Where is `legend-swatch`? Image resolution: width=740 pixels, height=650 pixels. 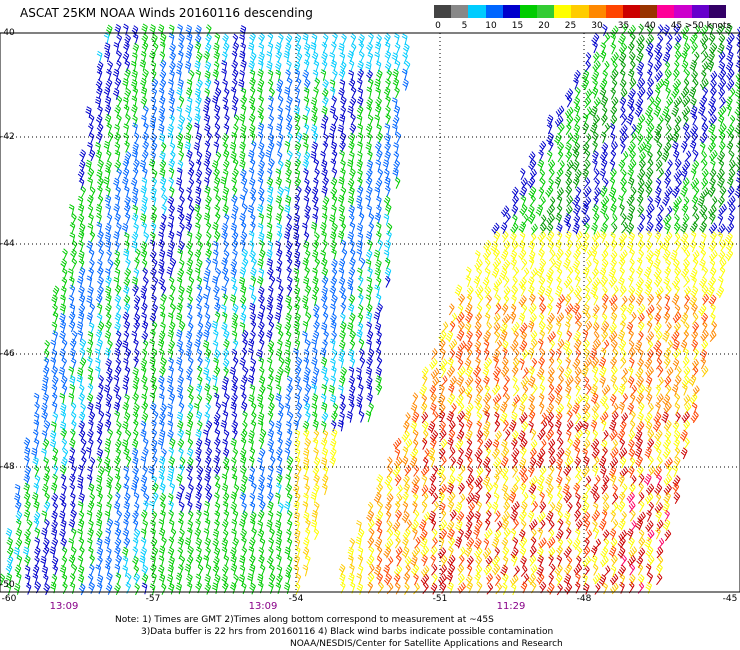
legend-swatch is located at coordinates (494, 11).